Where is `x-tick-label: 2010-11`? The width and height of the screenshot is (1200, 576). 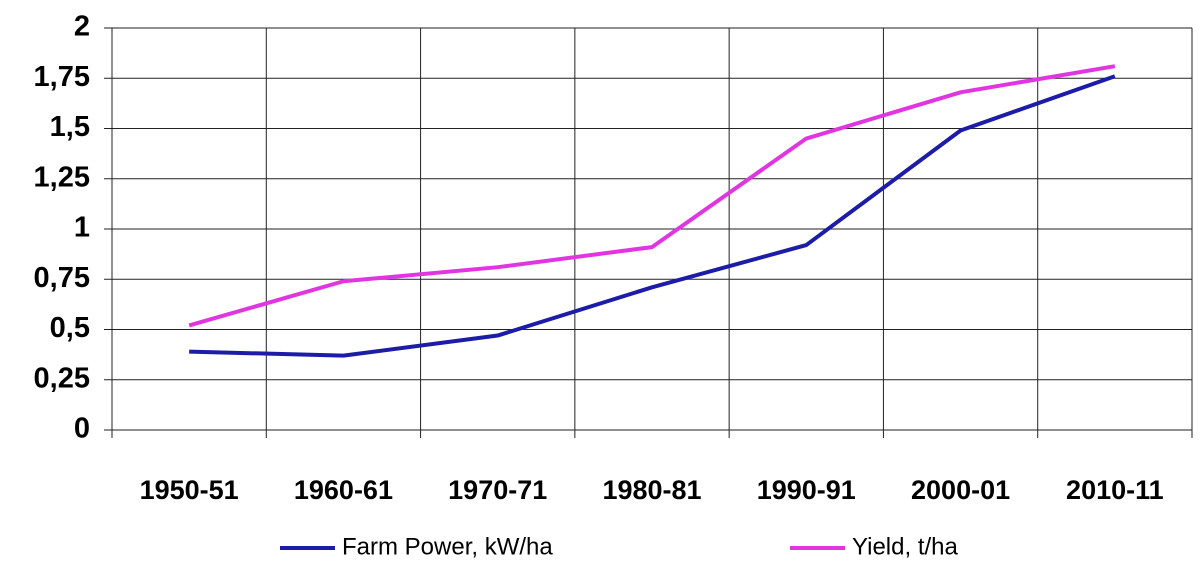
x-tick-label: 2010-11 is located at coordinates (1115, 490).